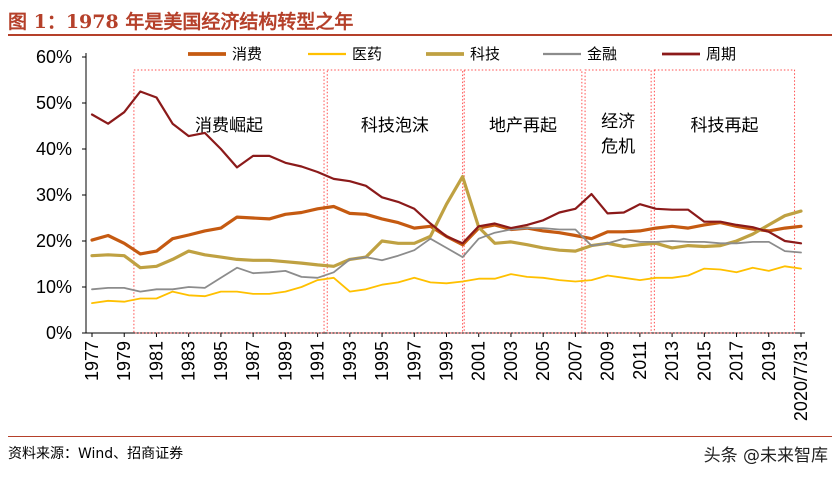 This screenshot has width=840, height=477. I want to click on legend-label: 消费, so click(247, 54).